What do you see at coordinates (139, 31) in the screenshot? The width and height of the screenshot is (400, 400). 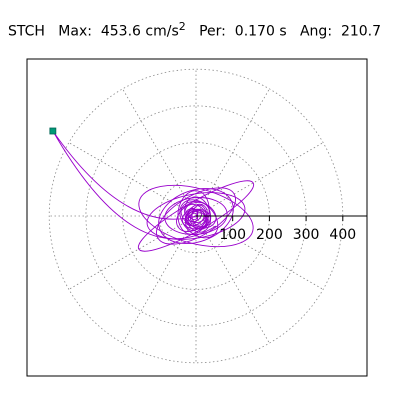 I see `max-value: 453.6 cm/s` at bounding box center [139, 31].